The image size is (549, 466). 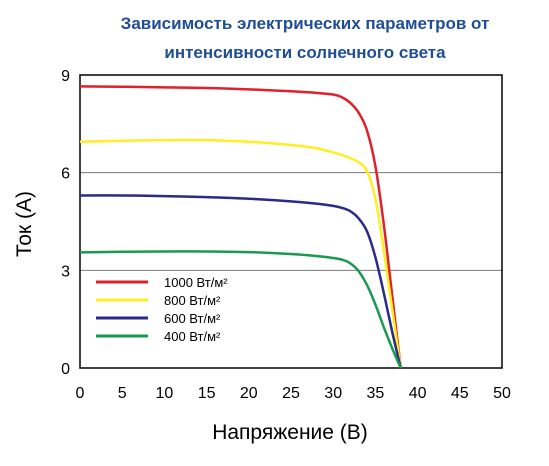 I want to click on legend-label: 1000 Вт/м², so click(x=196, y=282).